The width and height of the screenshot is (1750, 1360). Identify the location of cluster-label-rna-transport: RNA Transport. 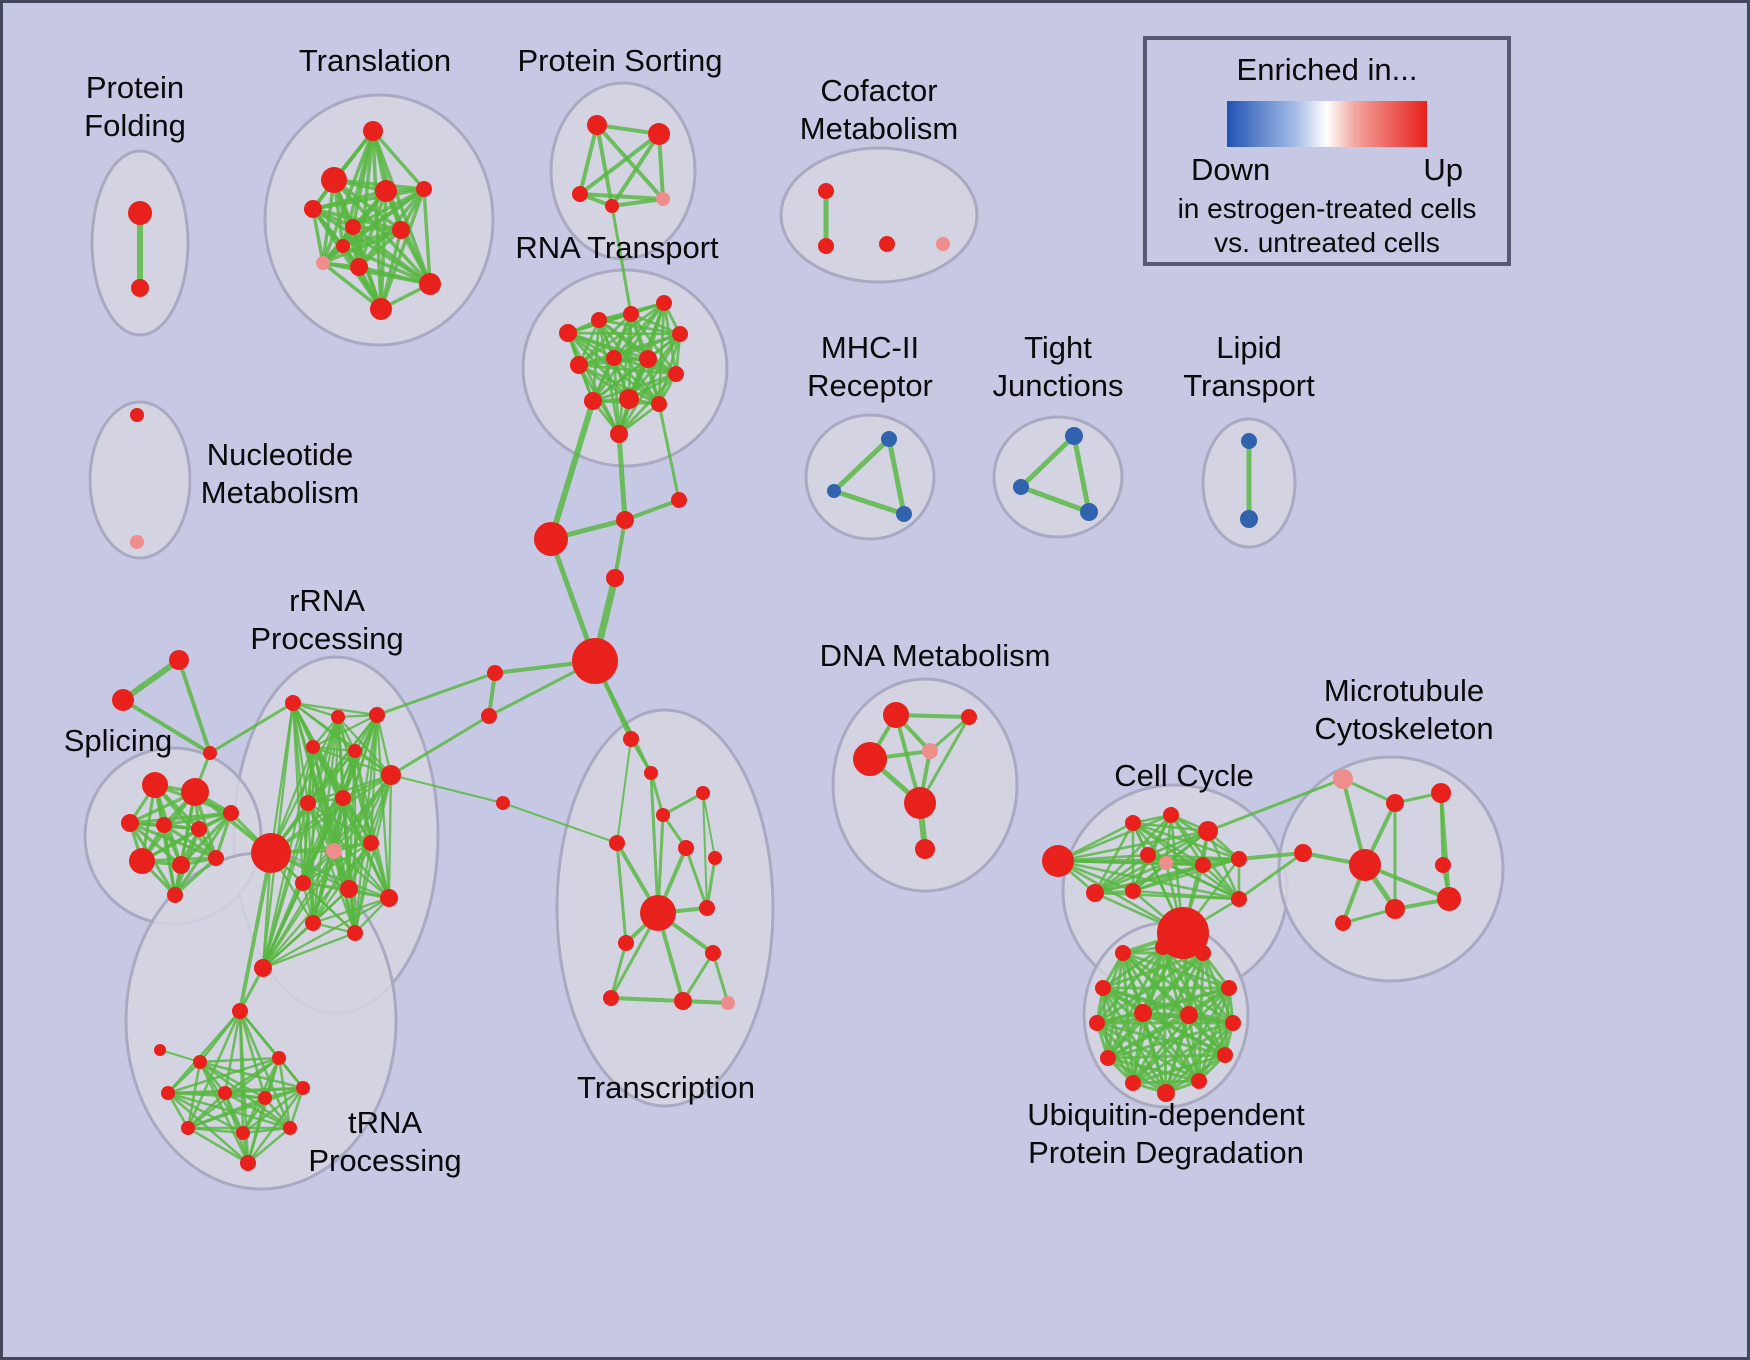
(617, 247).